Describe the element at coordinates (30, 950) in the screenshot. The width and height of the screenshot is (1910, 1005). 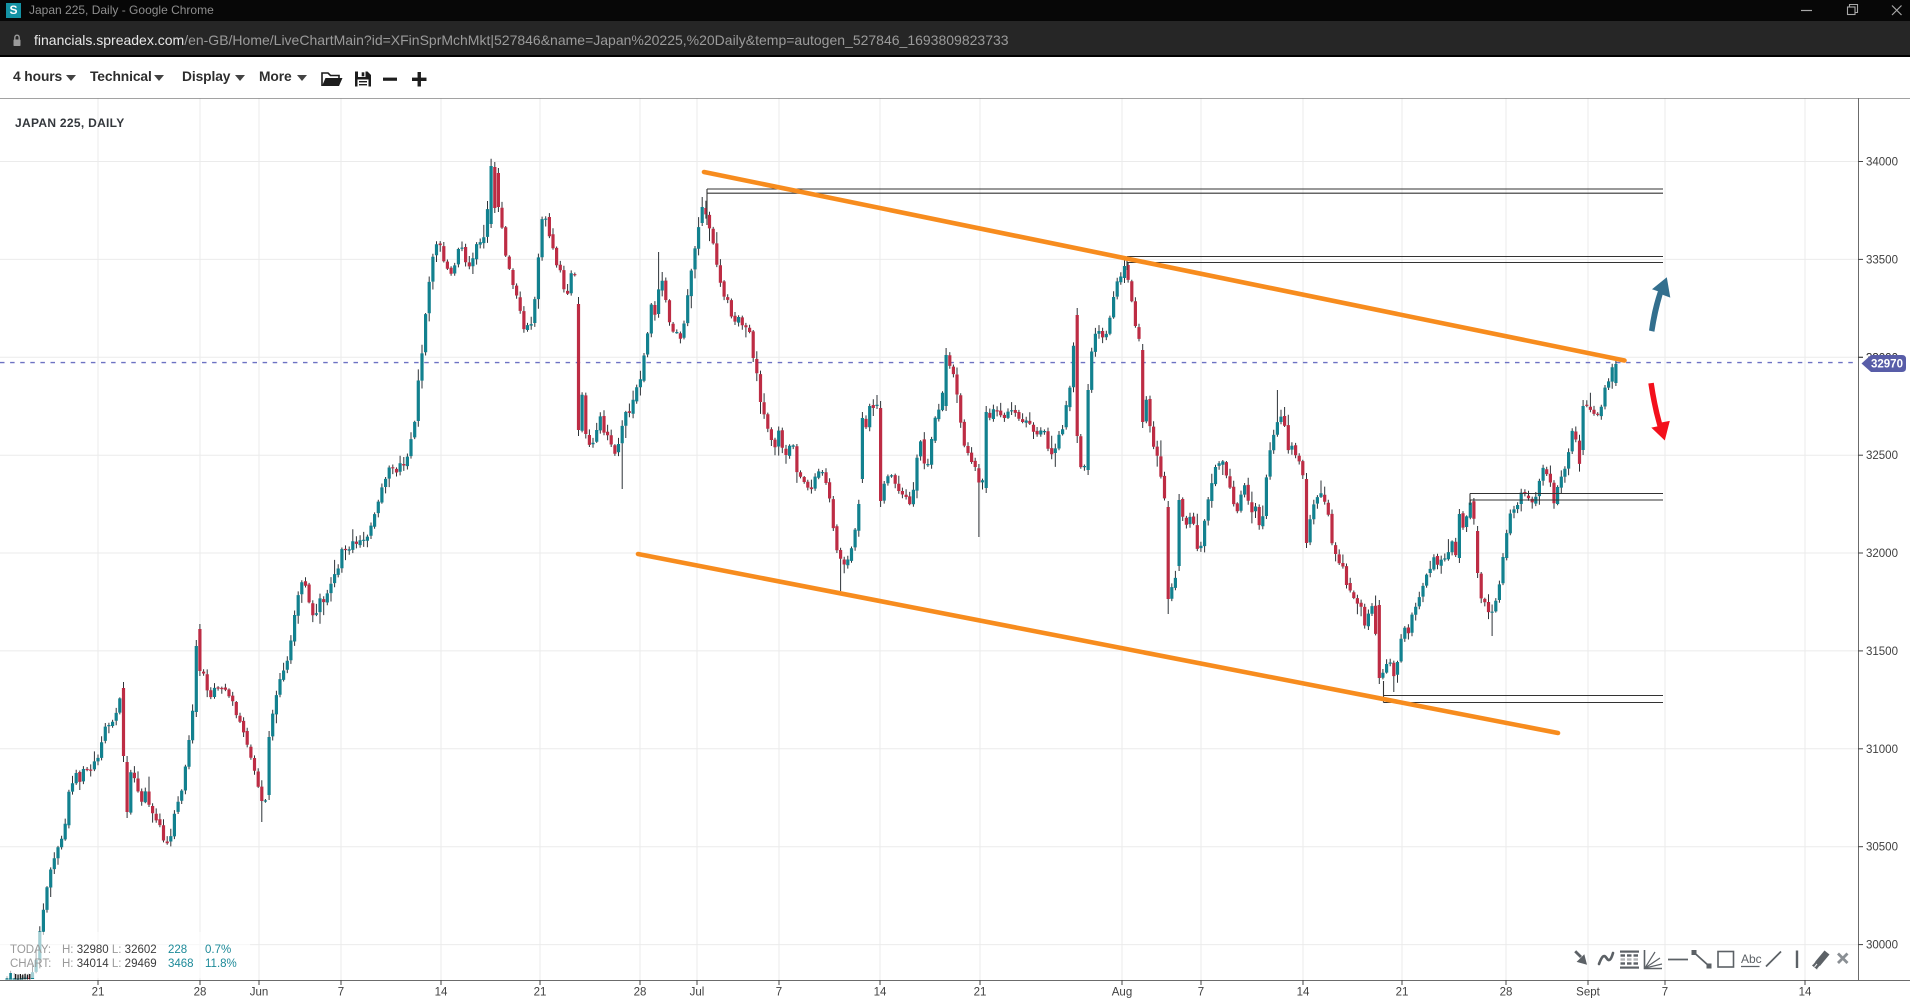
I see `svg-text: TODAY:` at that location.